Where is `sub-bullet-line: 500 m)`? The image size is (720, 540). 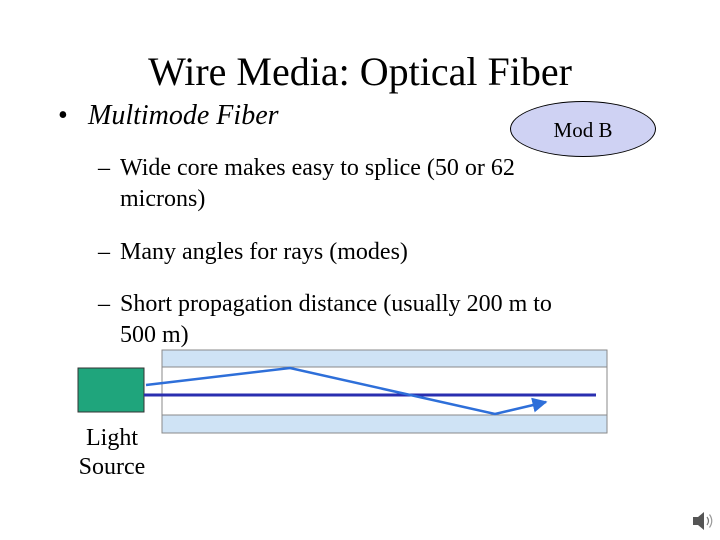
sub-bullet-line: 500 m) is located at coordinates (154, 335).